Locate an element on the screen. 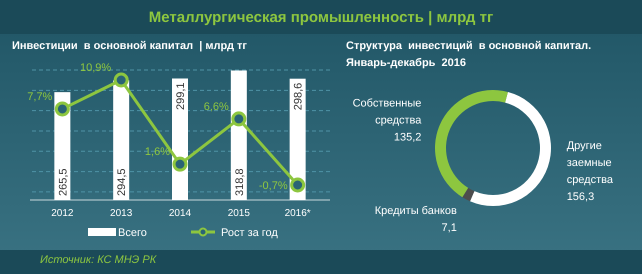  data-label: 265,5 is located at coordinates (63, 182).